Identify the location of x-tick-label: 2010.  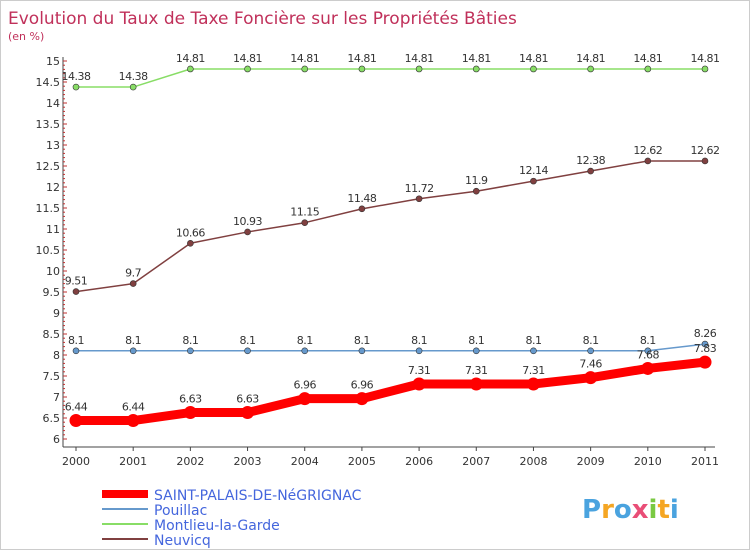
(648, 461).